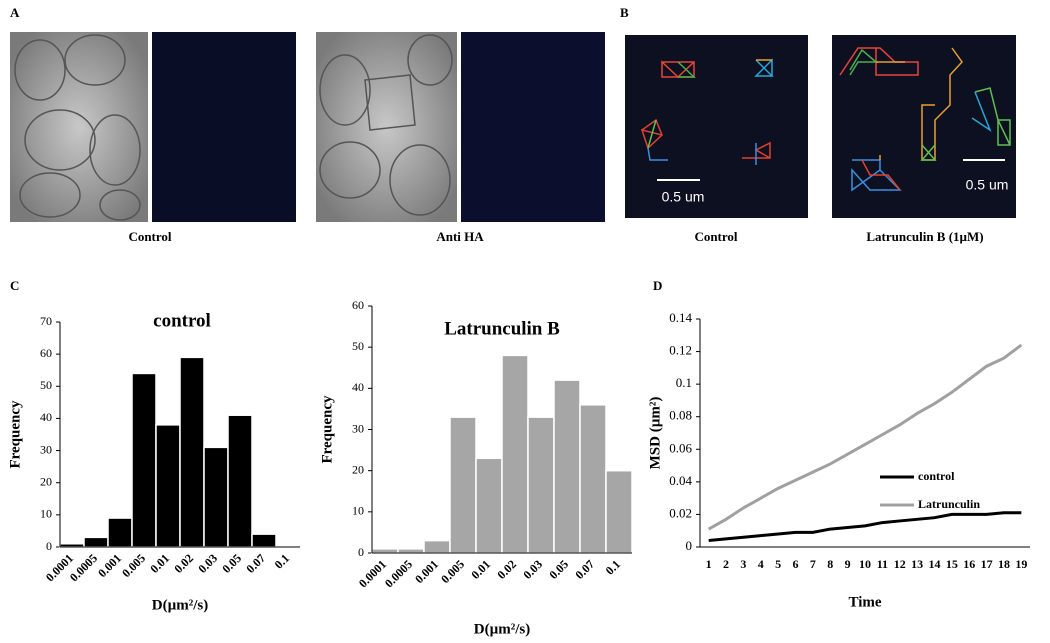 The height and width of the screenshot is (643, 1050). Describe the element at coordinates (778, 564) in the screenshot. I see `x-tick-label: 5` at that location.